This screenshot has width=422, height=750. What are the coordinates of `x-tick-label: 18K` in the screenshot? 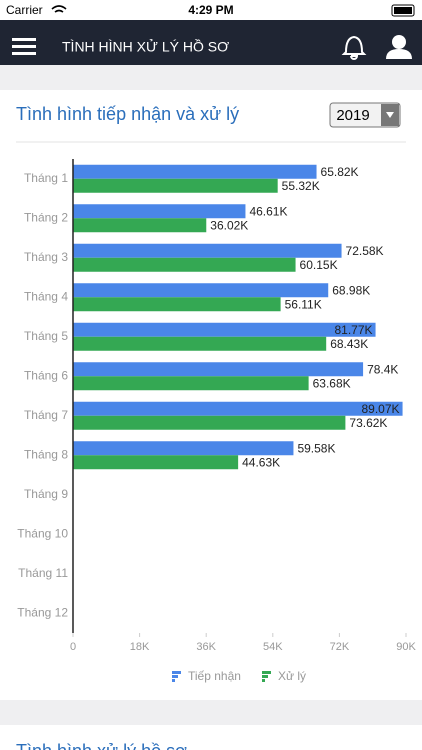 It's located at (140, 647).